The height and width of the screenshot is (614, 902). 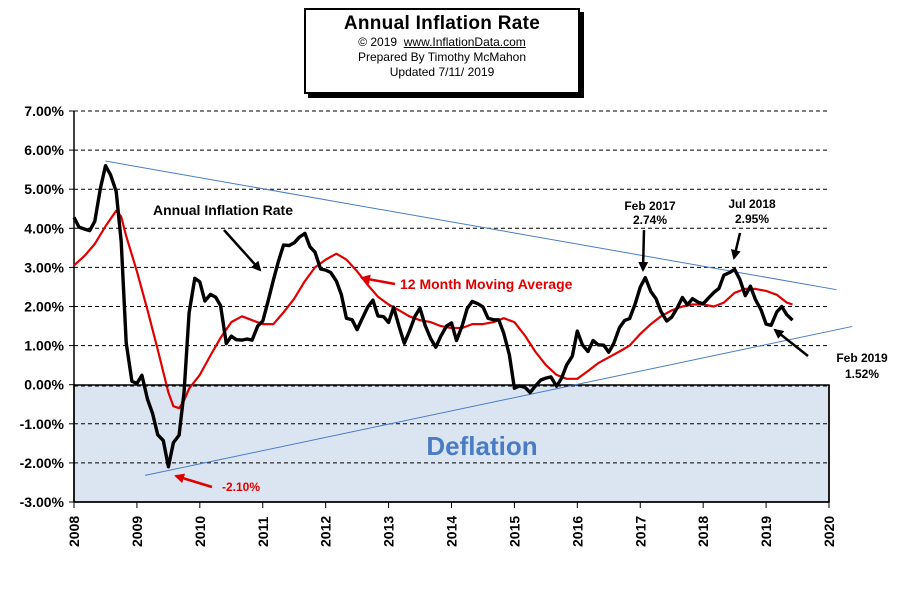 I want to click on jul2018-label: Jul 2018, so click(x=752, y=204).